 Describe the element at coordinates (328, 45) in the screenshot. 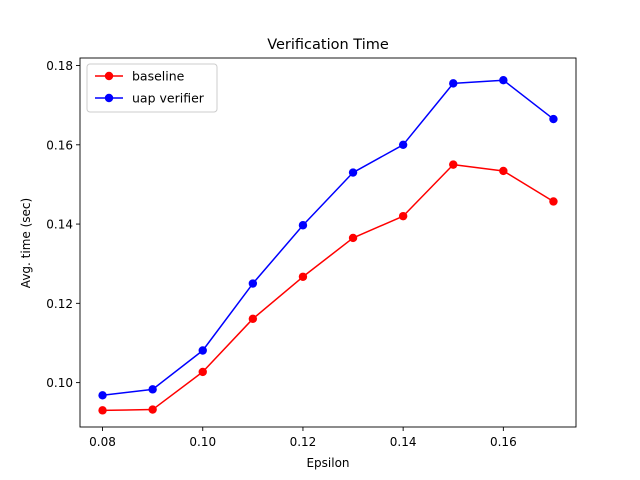

I see `chart-title: Verification Time` at that location.